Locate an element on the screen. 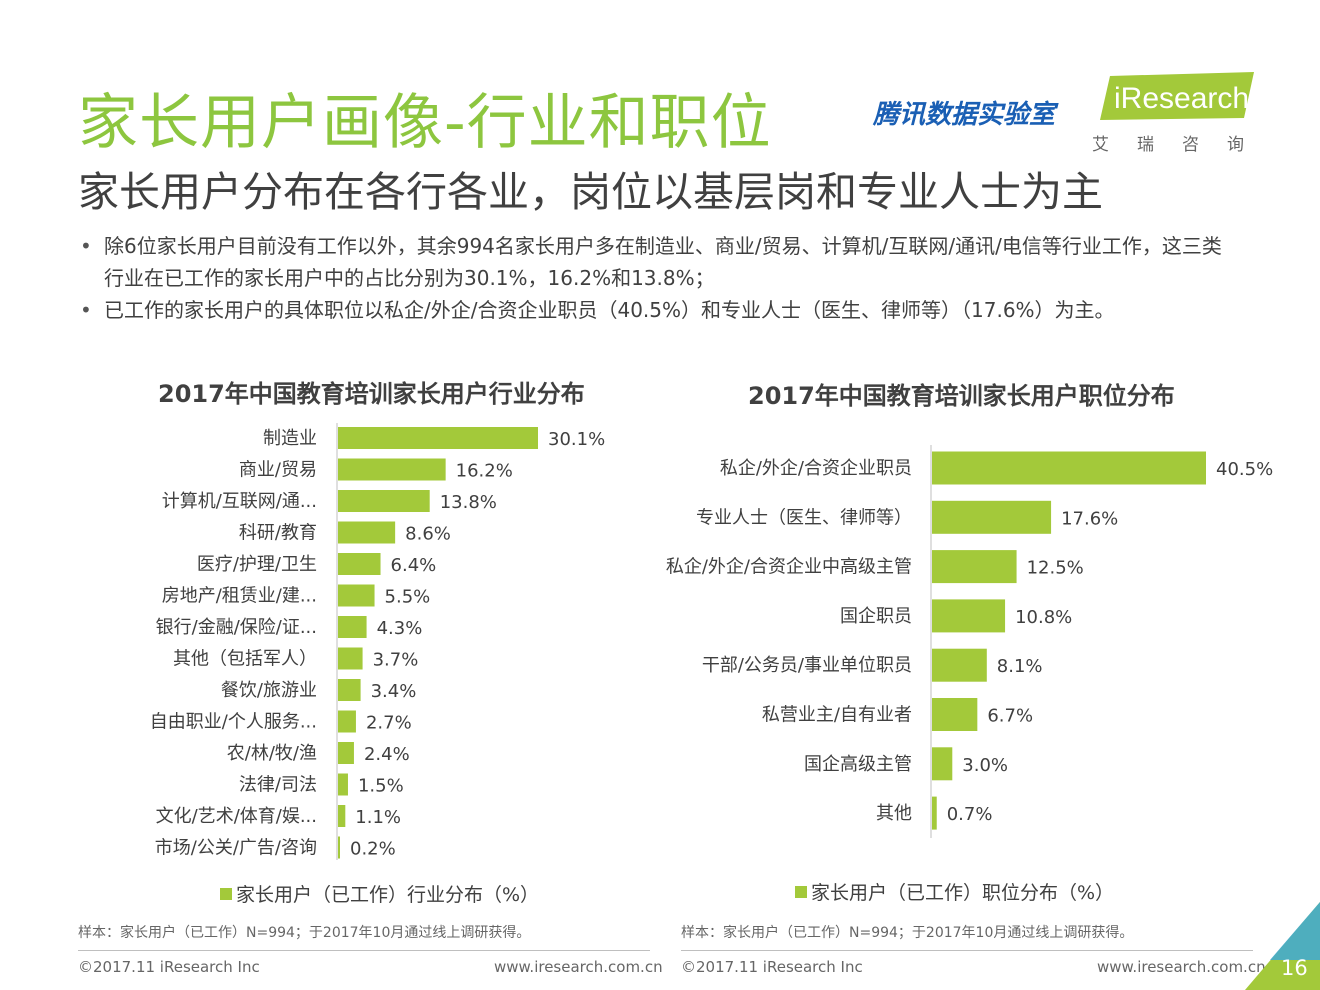 This screenshot has width=1320, height=990. category-label-1-6: 国企高级主管 is located at coordinates (858, 764).